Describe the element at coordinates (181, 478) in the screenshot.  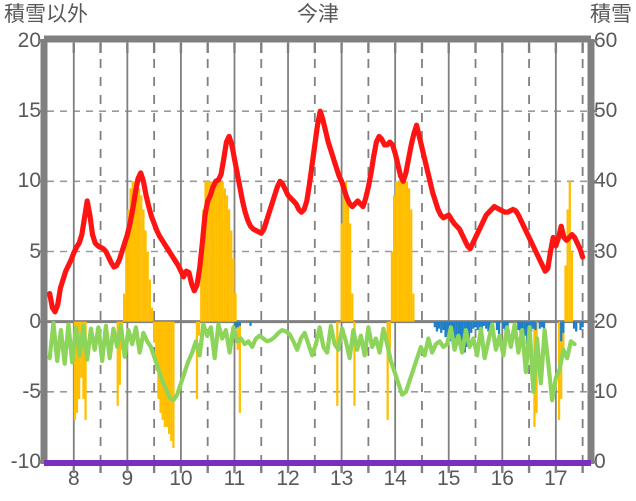
I see `x-axis-tick-label: 10` at that location.